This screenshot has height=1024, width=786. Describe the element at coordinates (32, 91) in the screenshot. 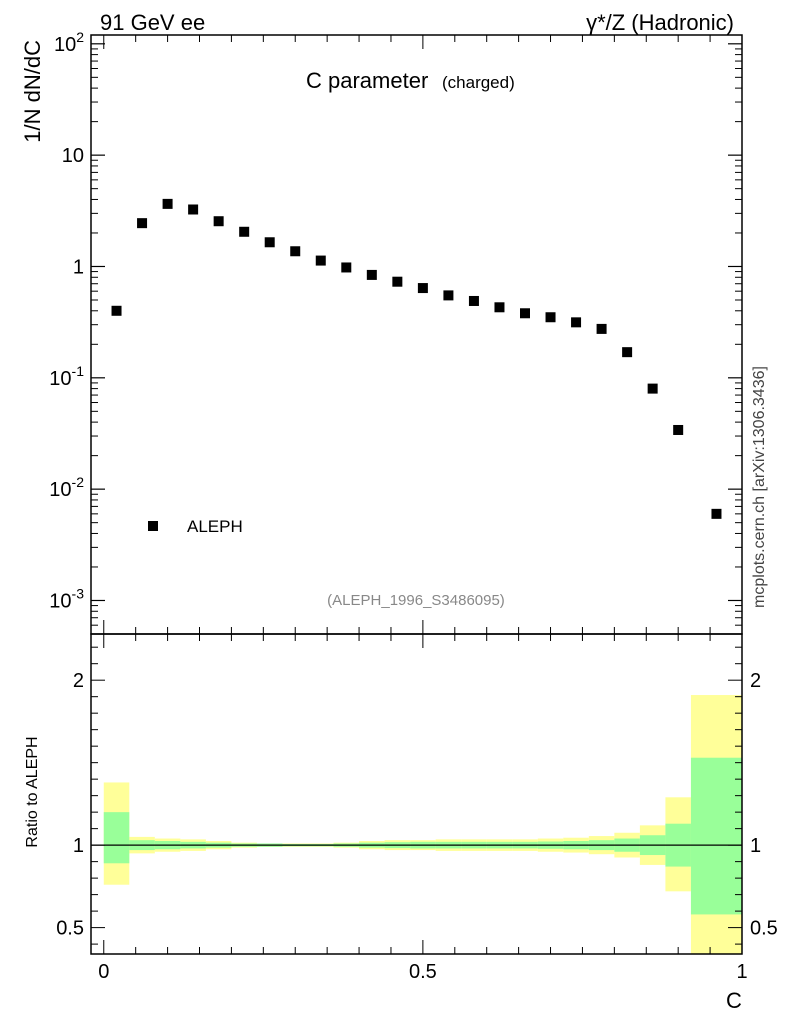

I see `top-y-axis-label: 1/N dN/dC` at that location.